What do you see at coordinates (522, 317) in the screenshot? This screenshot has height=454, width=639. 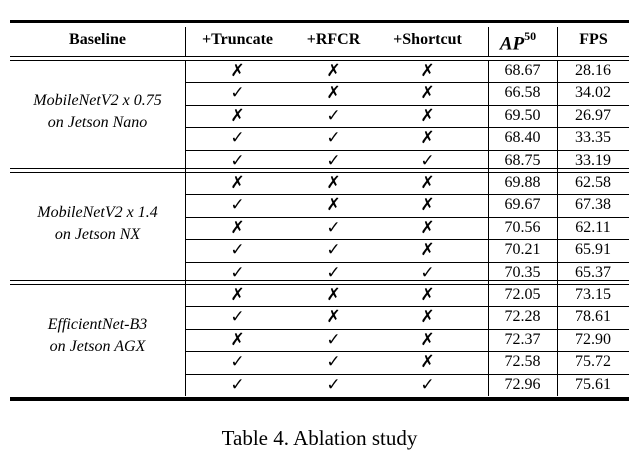 I see `cell-ap50: 72.28` at bounding box center [522, 317].